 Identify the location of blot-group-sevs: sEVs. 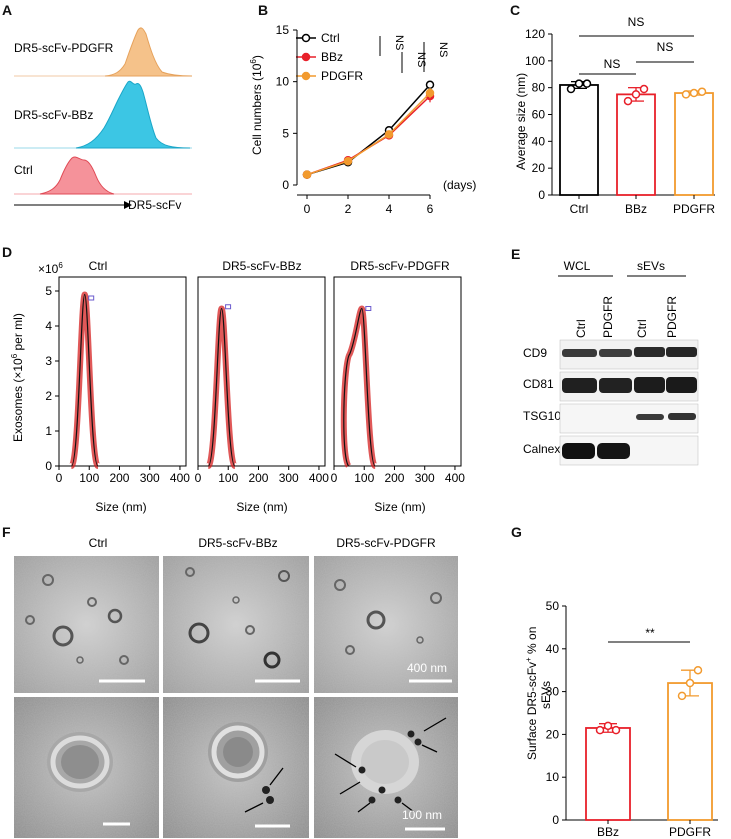
(651, 266).